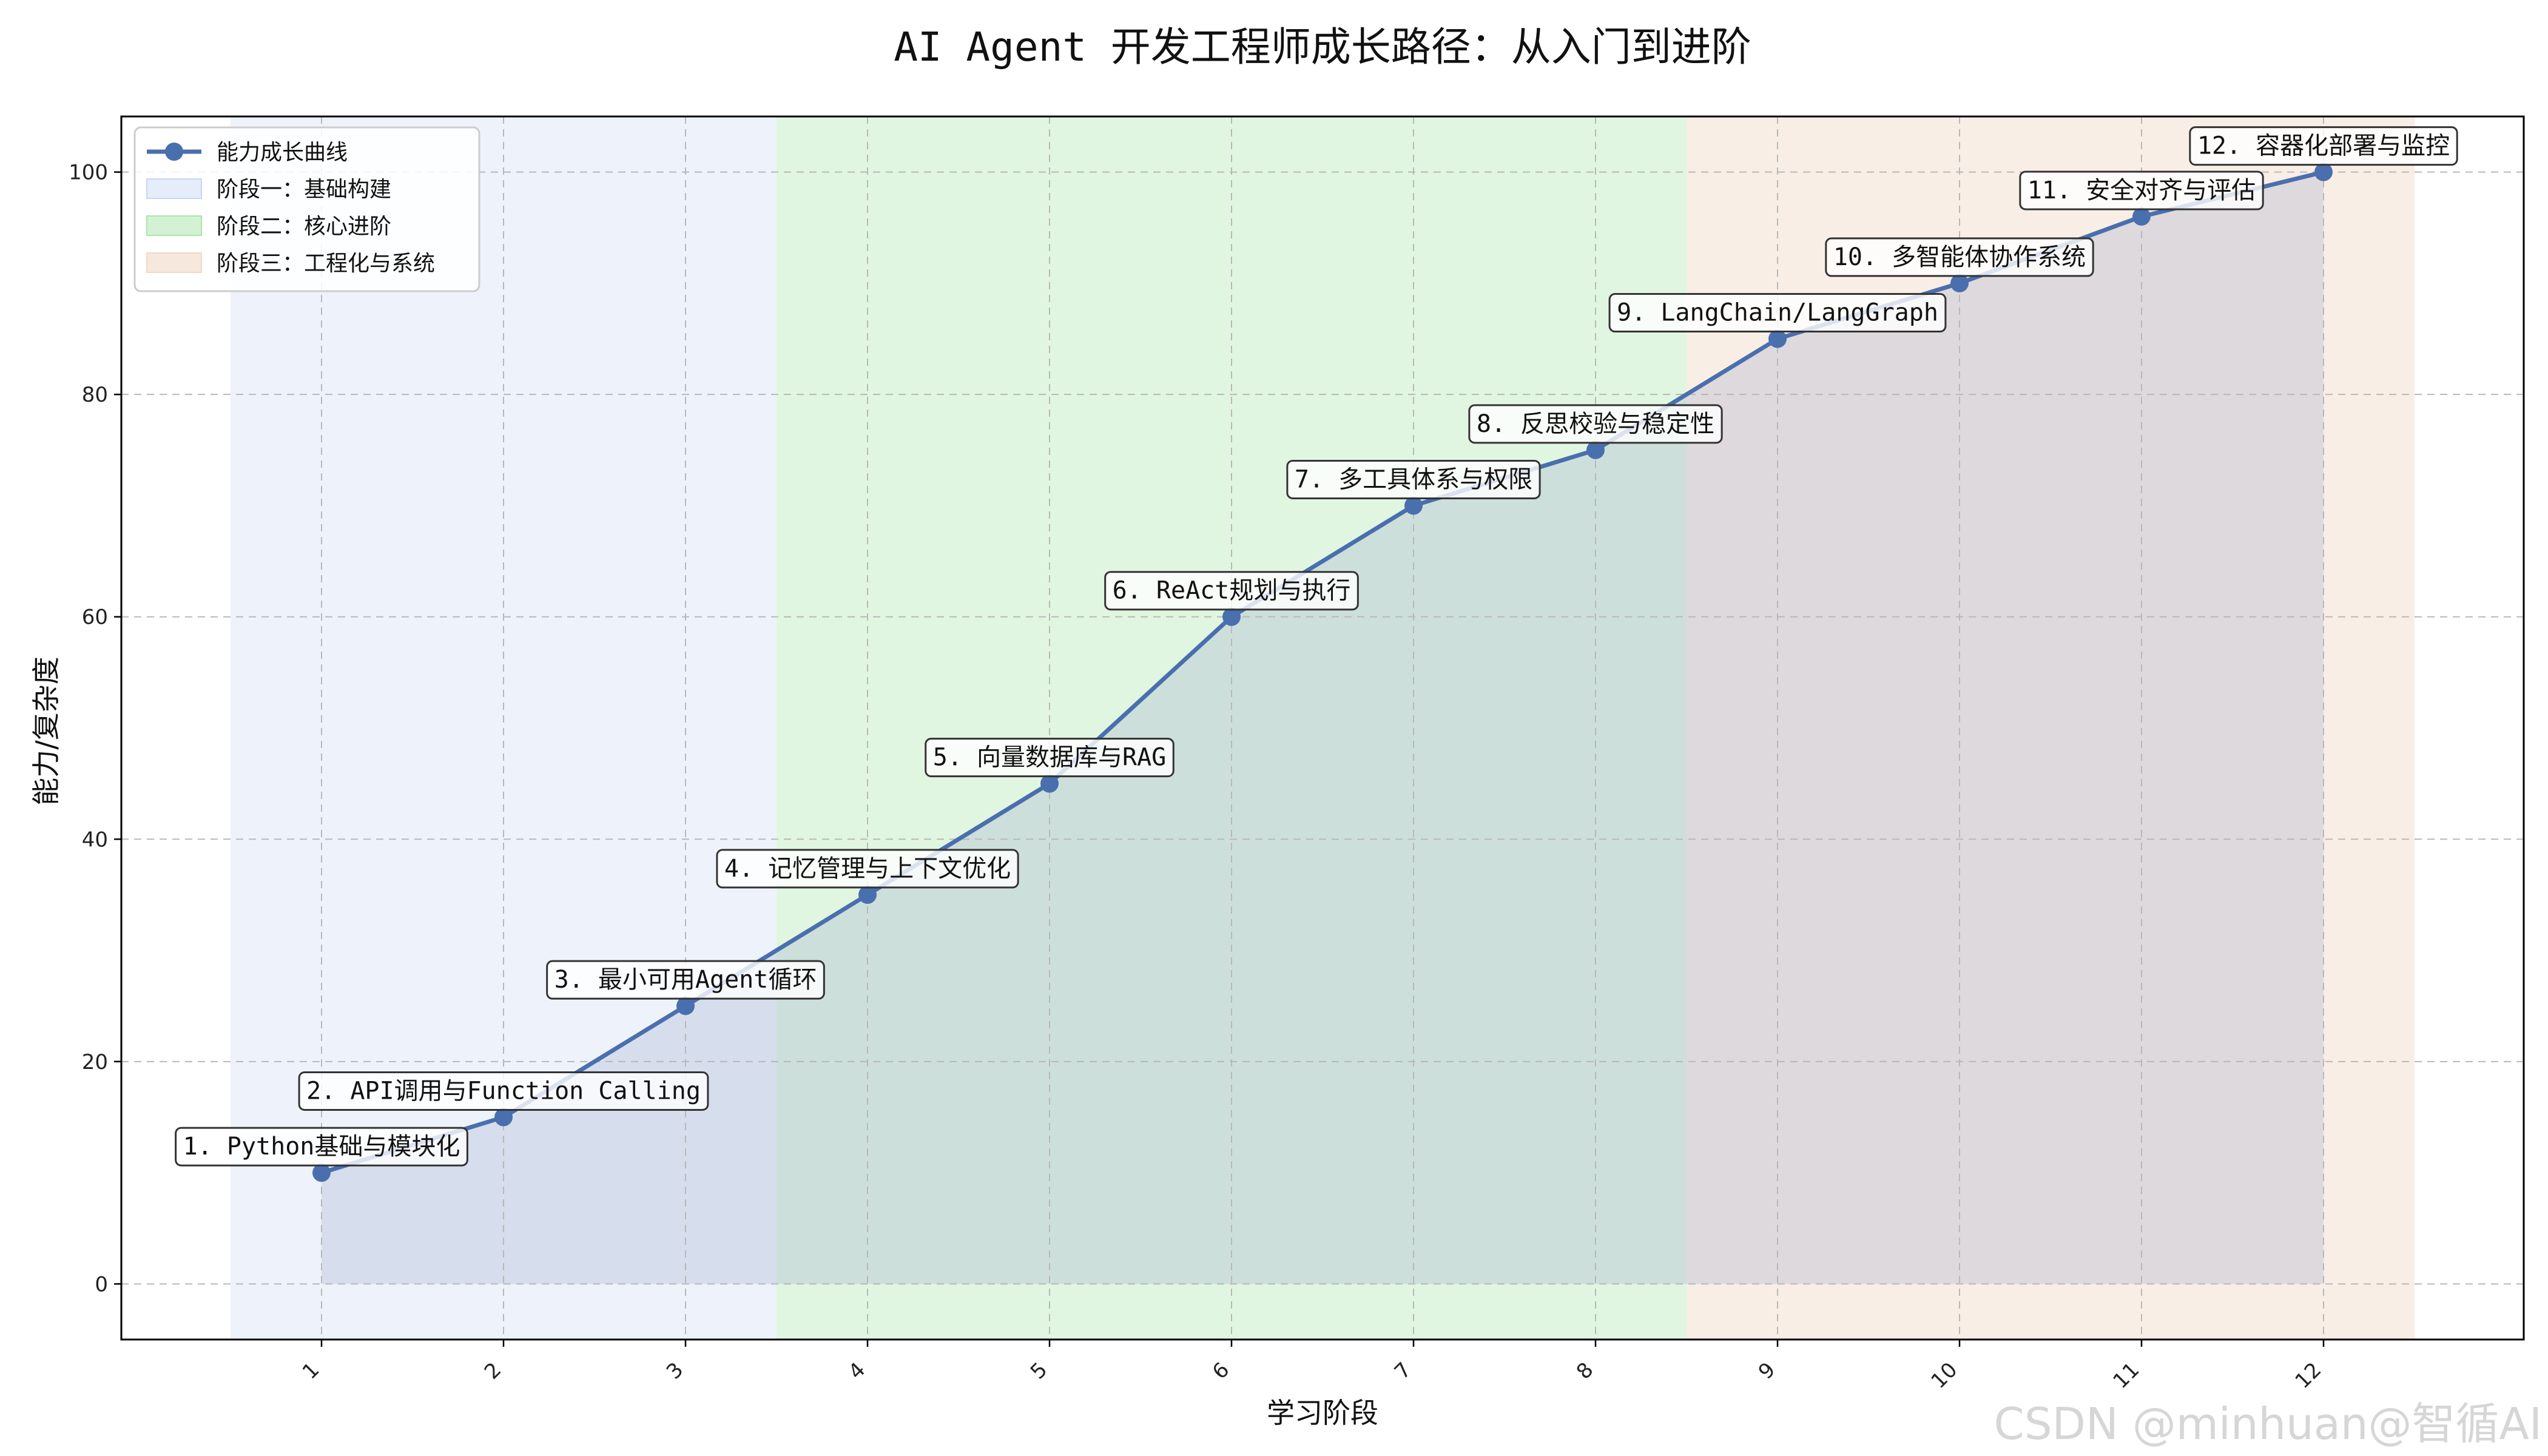  I want to click on annotation-5: 5. 向量数据库与RAG, so click(1050, 758).